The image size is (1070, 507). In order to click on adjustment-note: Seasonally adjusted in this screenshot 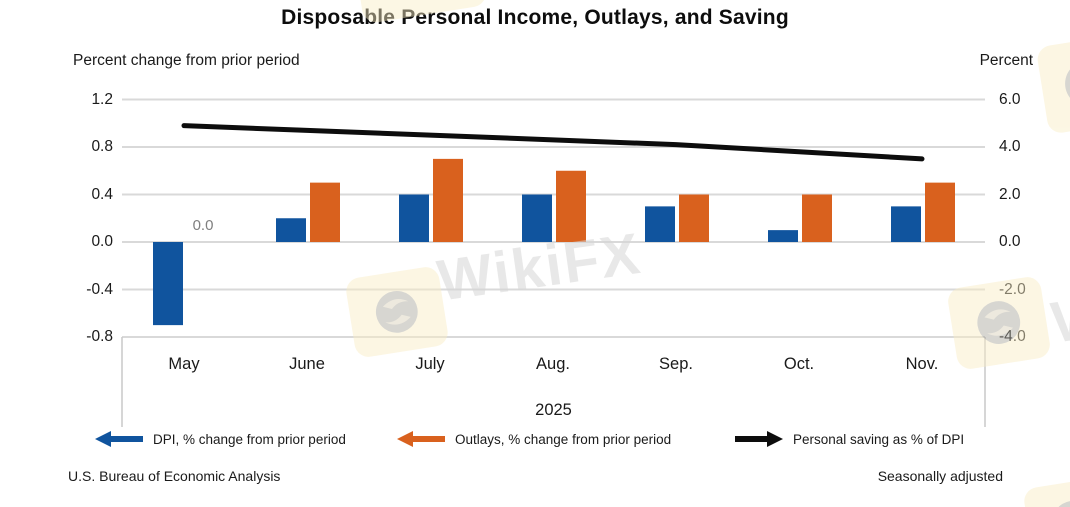, I will do `click(940, 476)`.